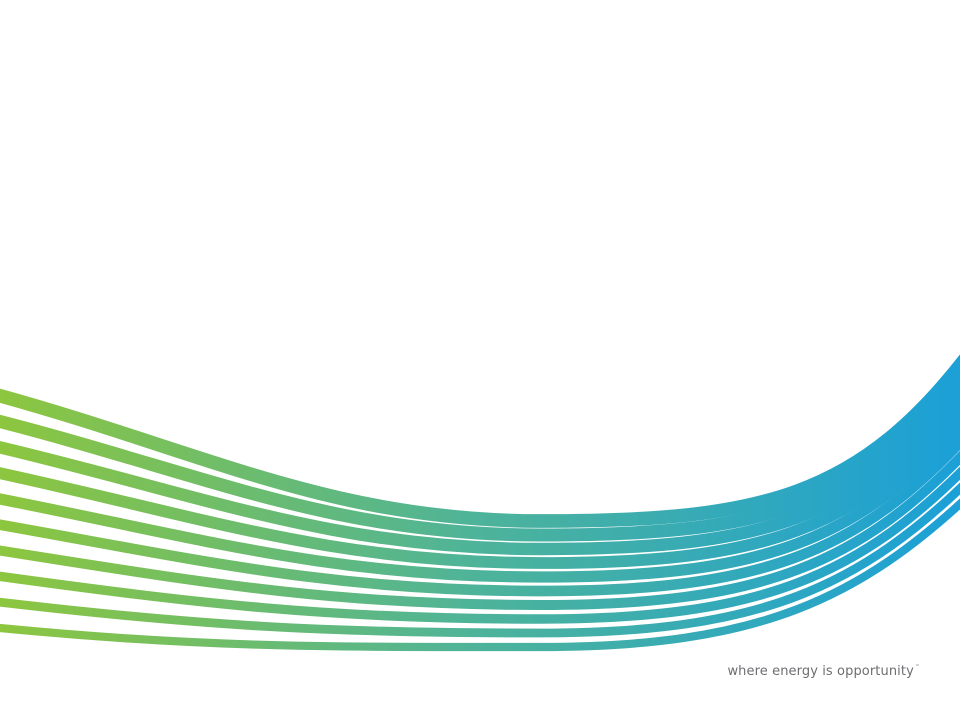  Describe the element at coordinates (917, 667) in the screenshot. I see `trademark-symbol: ™` at that location.